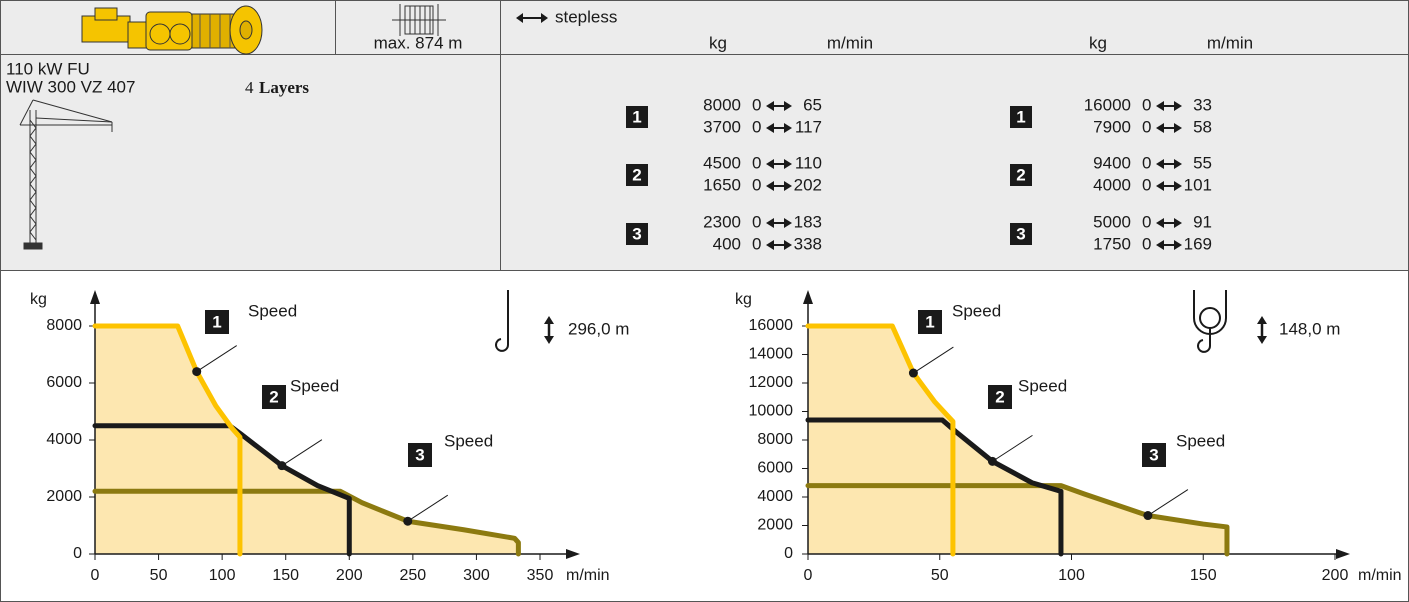 This screenshot has height=602, width=1409. I want to click on speed-to: 338, so click(808, 243).